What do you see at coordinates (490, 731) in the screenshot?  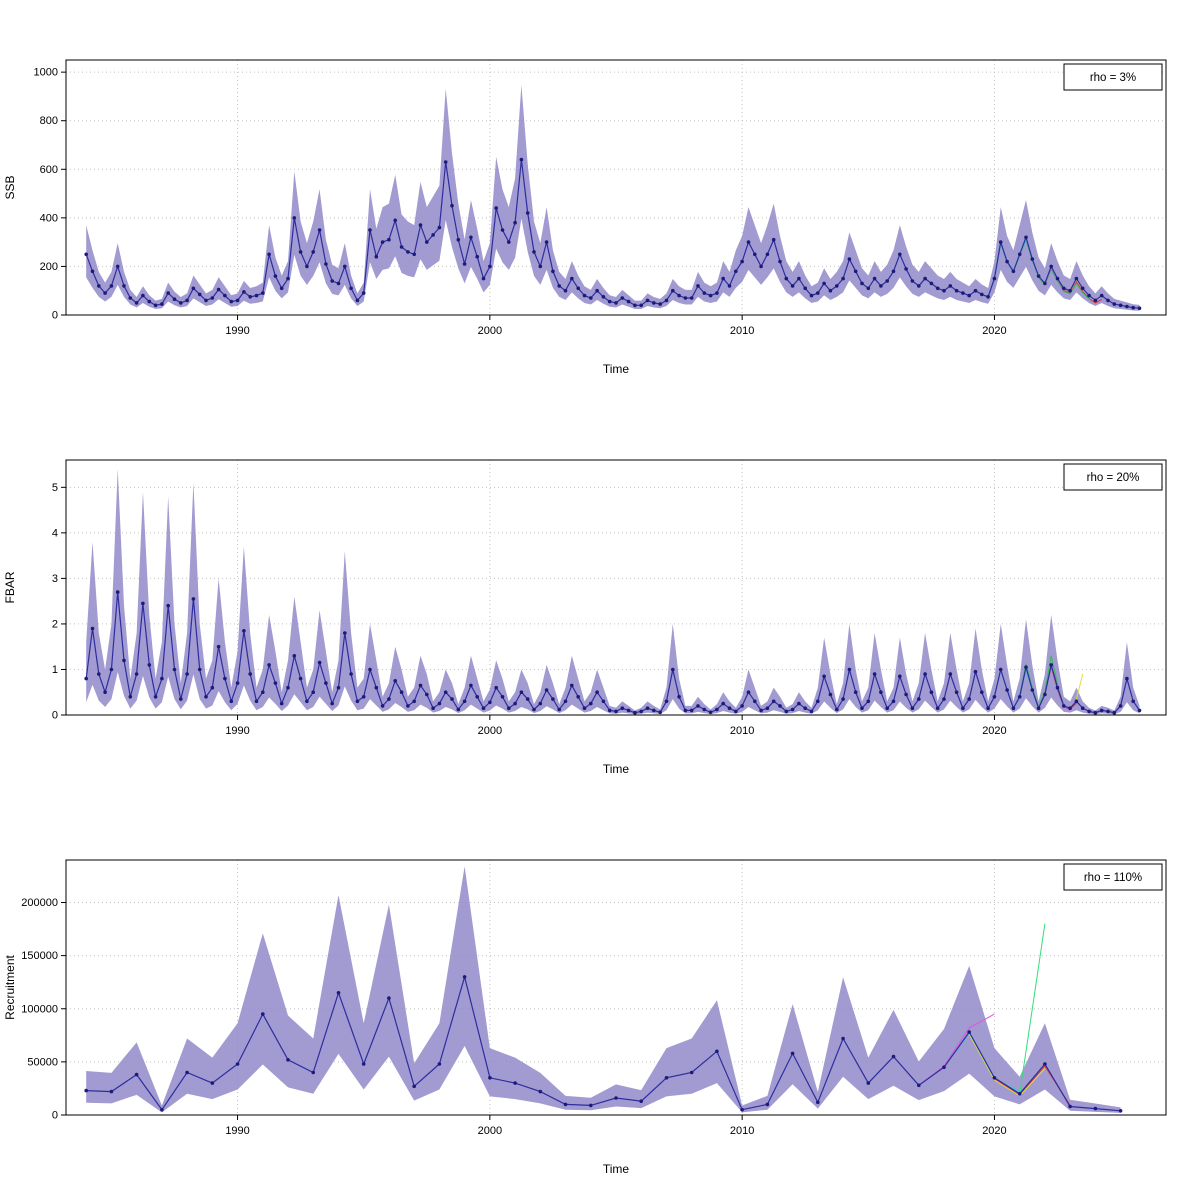 I see `x-tick-label: 2000` at bounding box center [490, 731].